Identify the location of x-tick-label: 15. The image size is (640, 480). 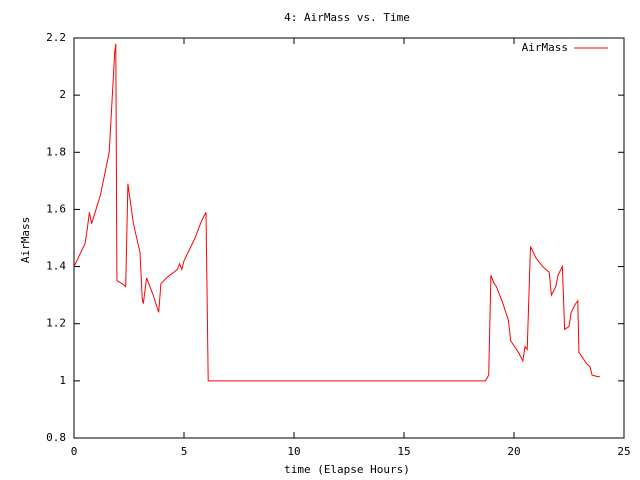
(403, 451).